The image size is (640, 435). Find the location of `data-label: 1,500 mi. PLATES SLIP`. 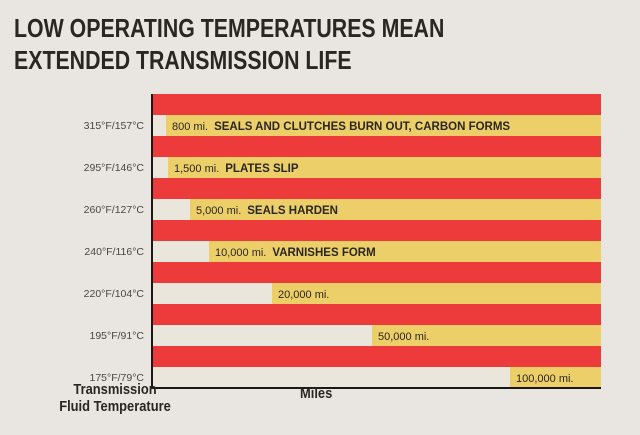

data-label: 1,500 mi. PLATES SLIP is located at coordinates (236, 169).